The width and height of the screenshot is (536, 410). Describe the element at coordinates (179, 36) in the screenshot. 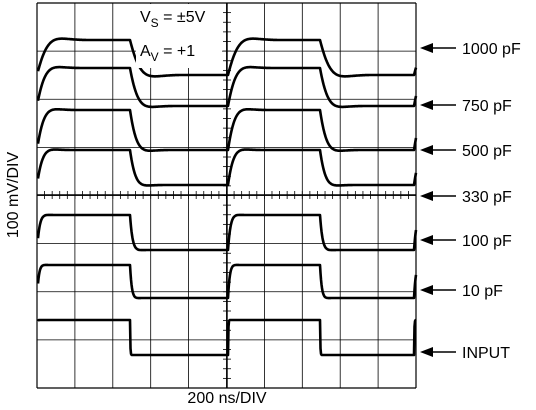

I see `annotation-backdrop` at that location.